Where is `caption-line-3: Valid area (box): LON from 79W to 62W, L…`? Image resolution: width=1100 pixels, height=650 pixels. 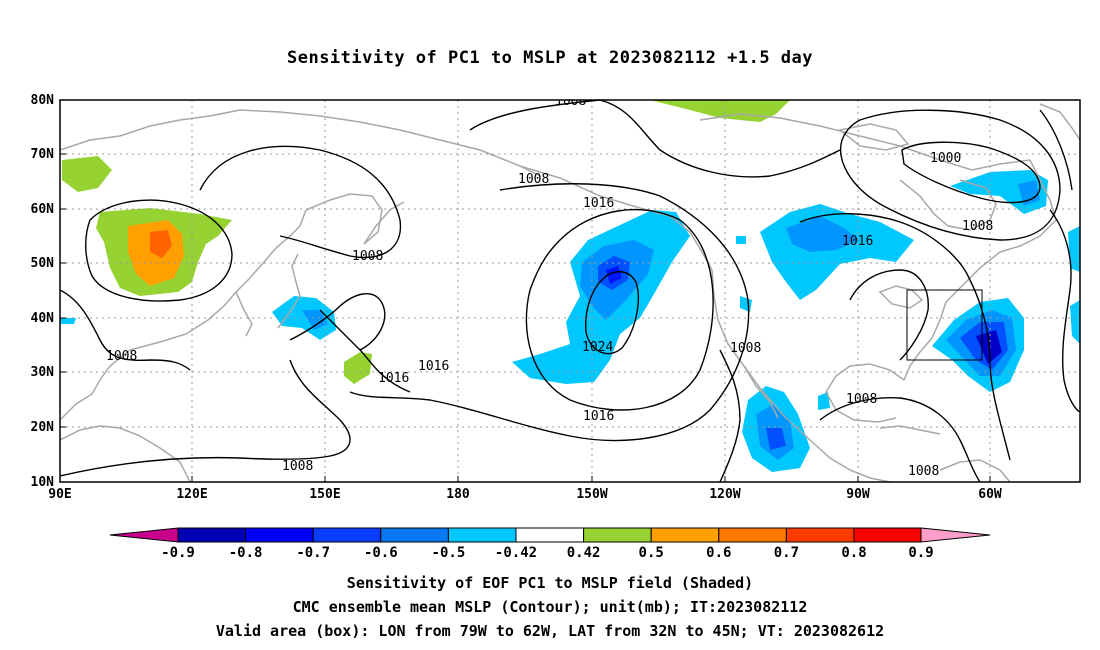 caption-line-3: Valid area (box): LON from 79W to 62W, L… is located at coordinates (550, 631).